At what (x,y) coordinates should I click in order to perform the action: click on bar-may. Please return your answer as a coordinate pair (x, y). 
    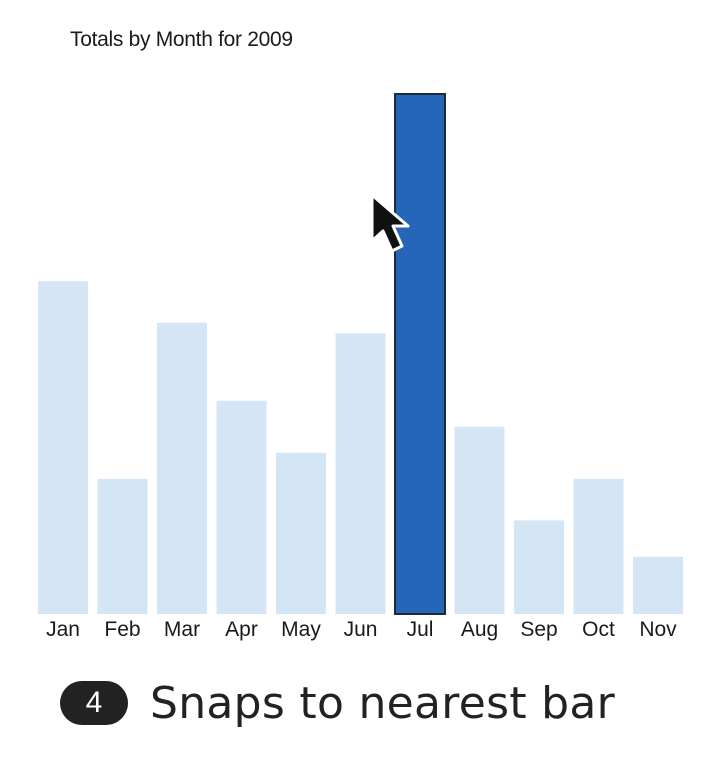
    Looking at the image, I should click on (301, 533).